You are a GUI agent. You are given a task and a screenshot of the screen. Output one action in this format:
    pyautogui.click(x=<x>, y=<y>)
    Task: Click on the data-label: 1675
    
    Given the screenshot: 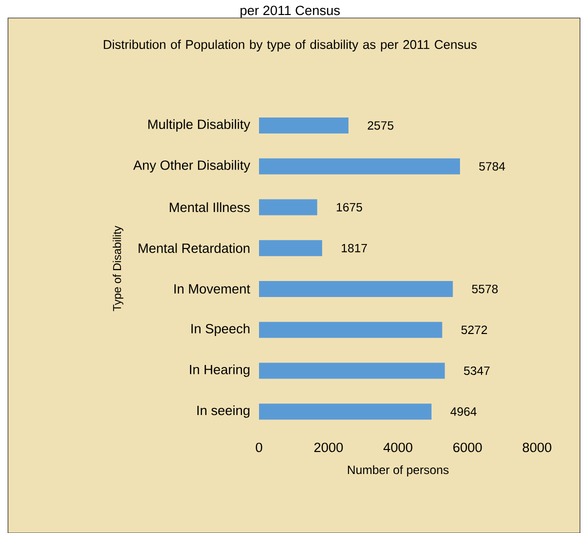 What is the action you would take?
    pyautogui.click(x=349, y=207)
    